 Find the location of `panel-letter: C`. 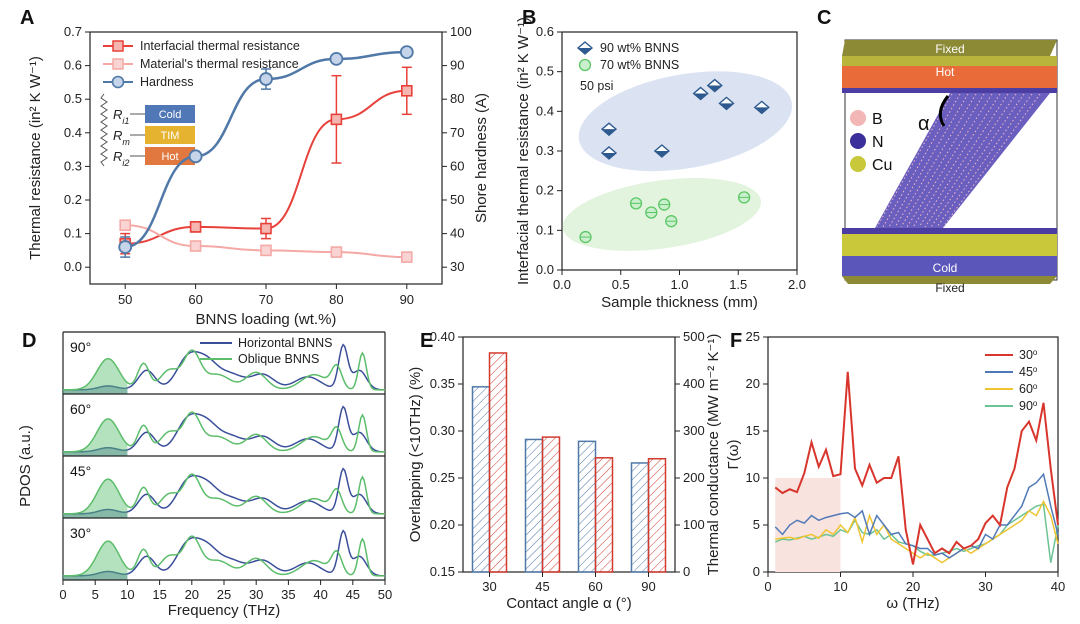

panel-letter: C is located at coordinates (824, 18).